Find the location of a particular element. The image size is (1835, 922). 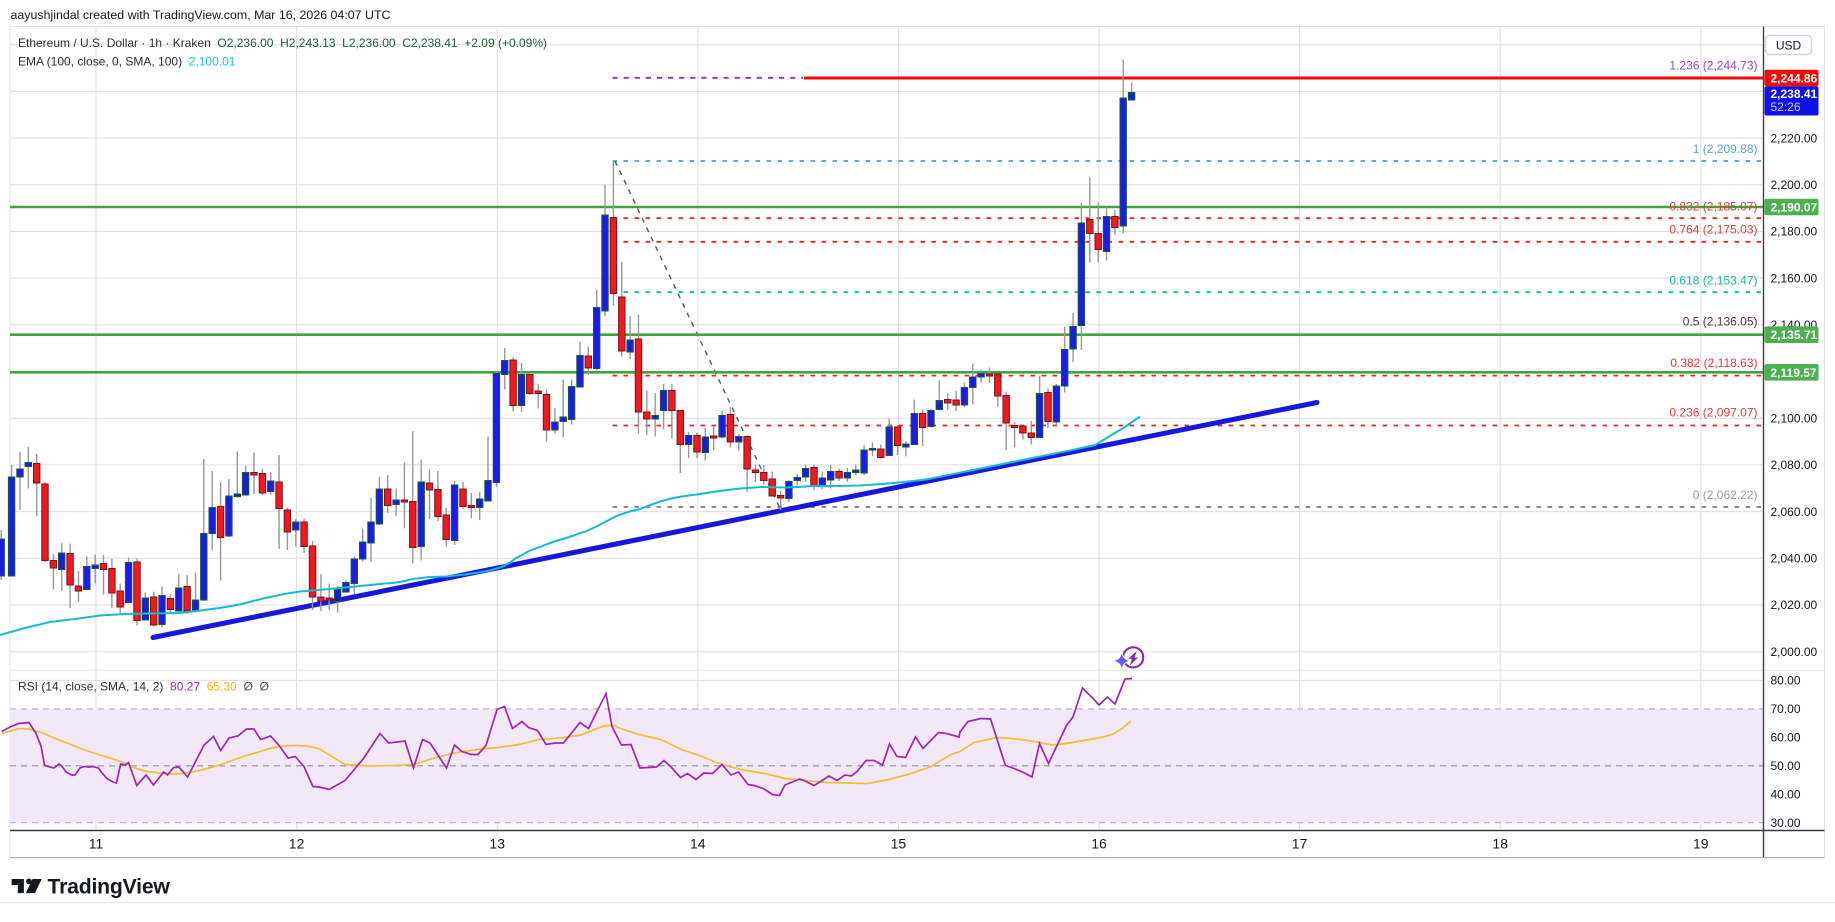

svg-text: 0.764 (2,175.03) is located at coordinates (1713, 230).